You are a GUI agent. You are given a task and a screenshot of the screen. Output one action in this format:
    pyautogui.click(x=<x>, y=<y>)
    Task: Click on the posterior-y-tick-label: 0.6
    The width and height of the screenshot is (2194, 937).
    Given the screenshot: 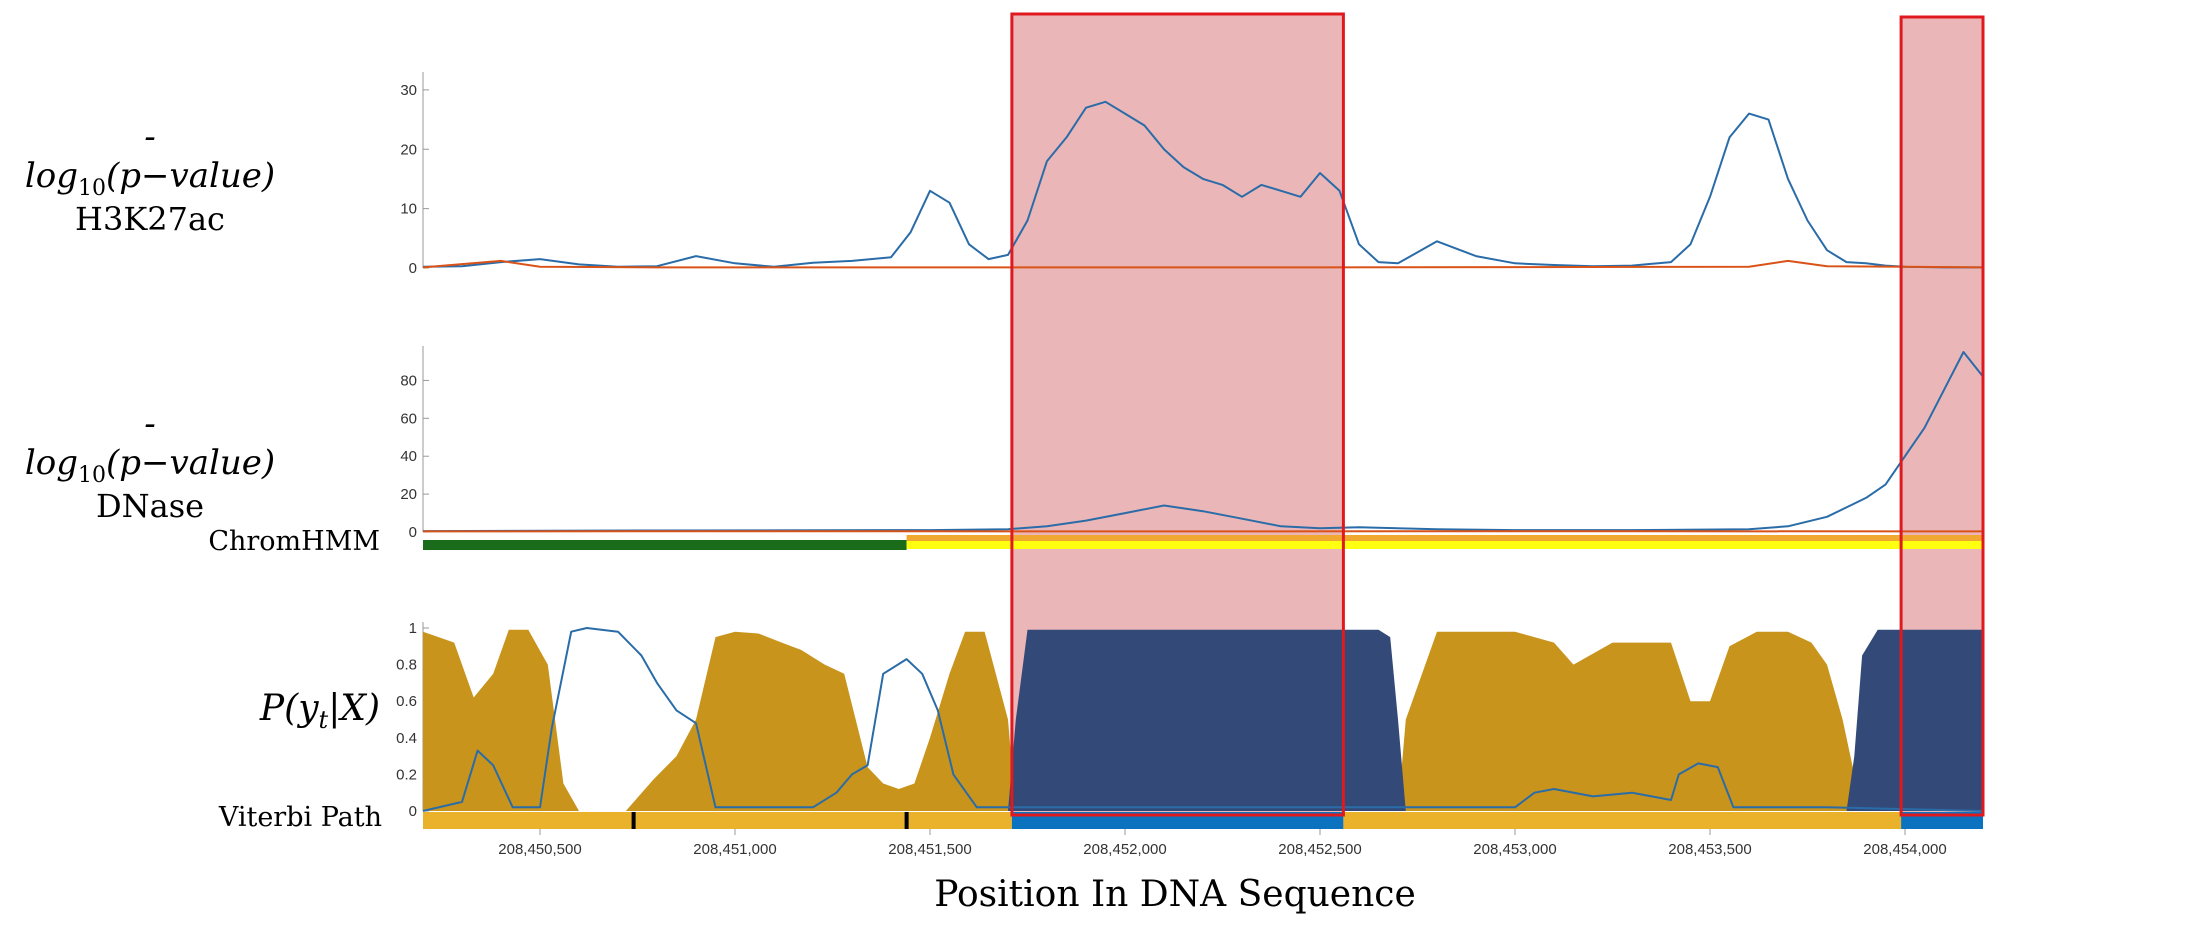 What is the action you would take?
    pyautogui.click(x=406, y=701)
    